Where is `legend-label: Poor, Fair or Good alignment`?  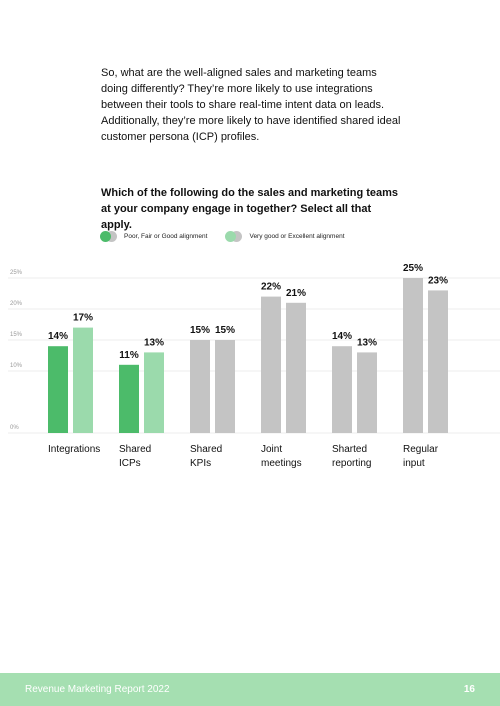
legend-label: Poor, Fair or Good alignment is located at coordinates (166, 236).